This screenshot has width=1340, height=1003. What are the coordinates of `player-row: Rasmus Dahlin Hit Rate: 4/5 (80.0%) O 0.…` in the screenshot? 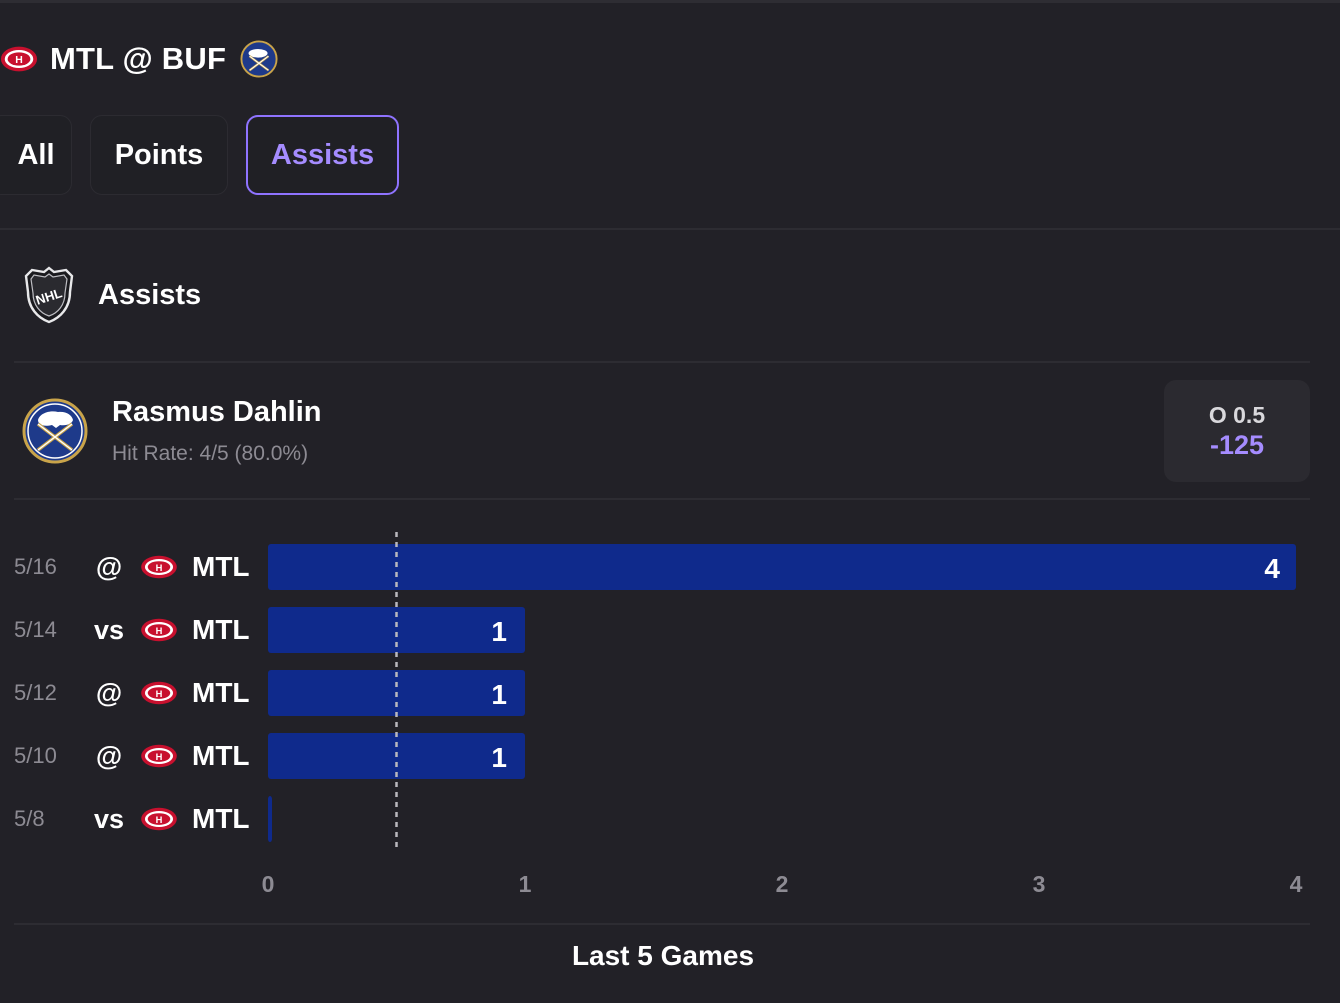 It's located at (666, 433).